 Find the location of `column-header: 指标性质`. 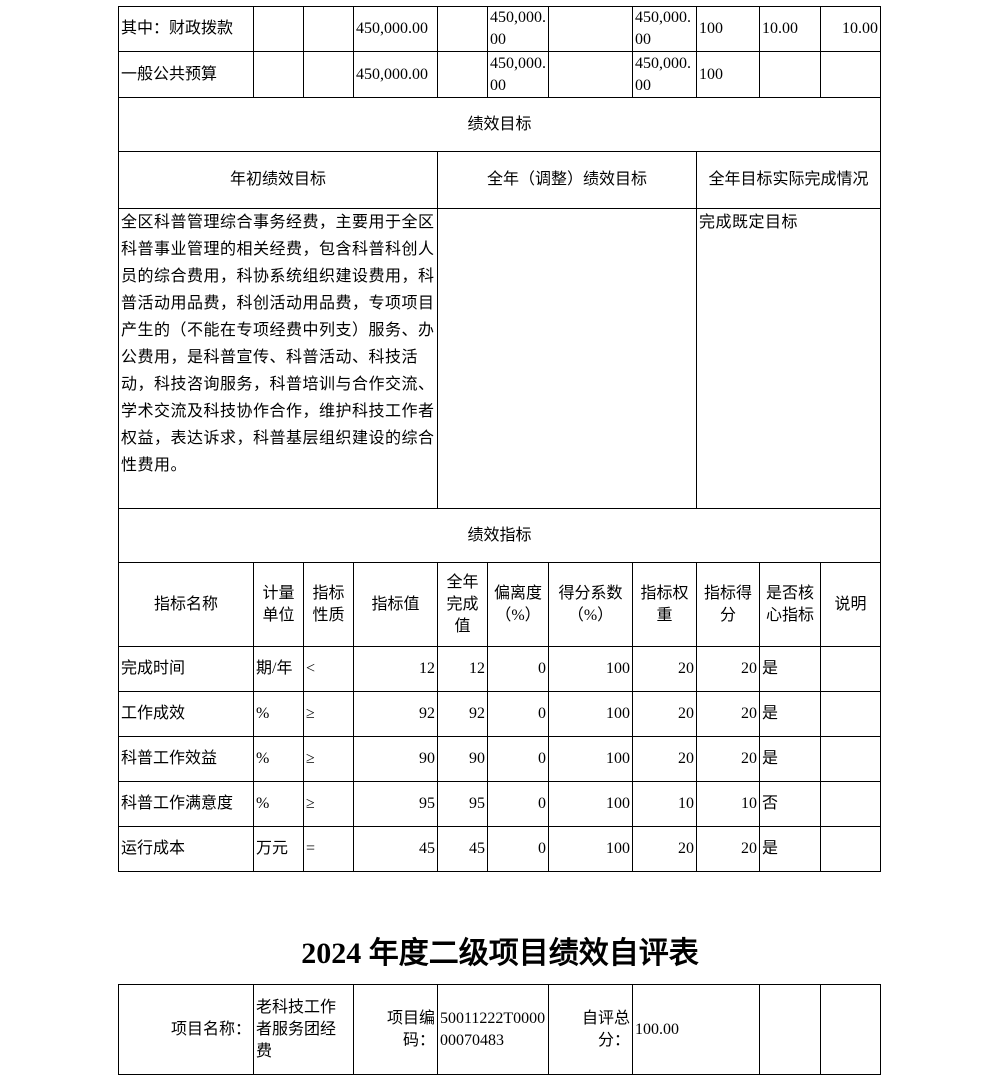

column-header: 指标性质 is located at coordinates (328, 604).